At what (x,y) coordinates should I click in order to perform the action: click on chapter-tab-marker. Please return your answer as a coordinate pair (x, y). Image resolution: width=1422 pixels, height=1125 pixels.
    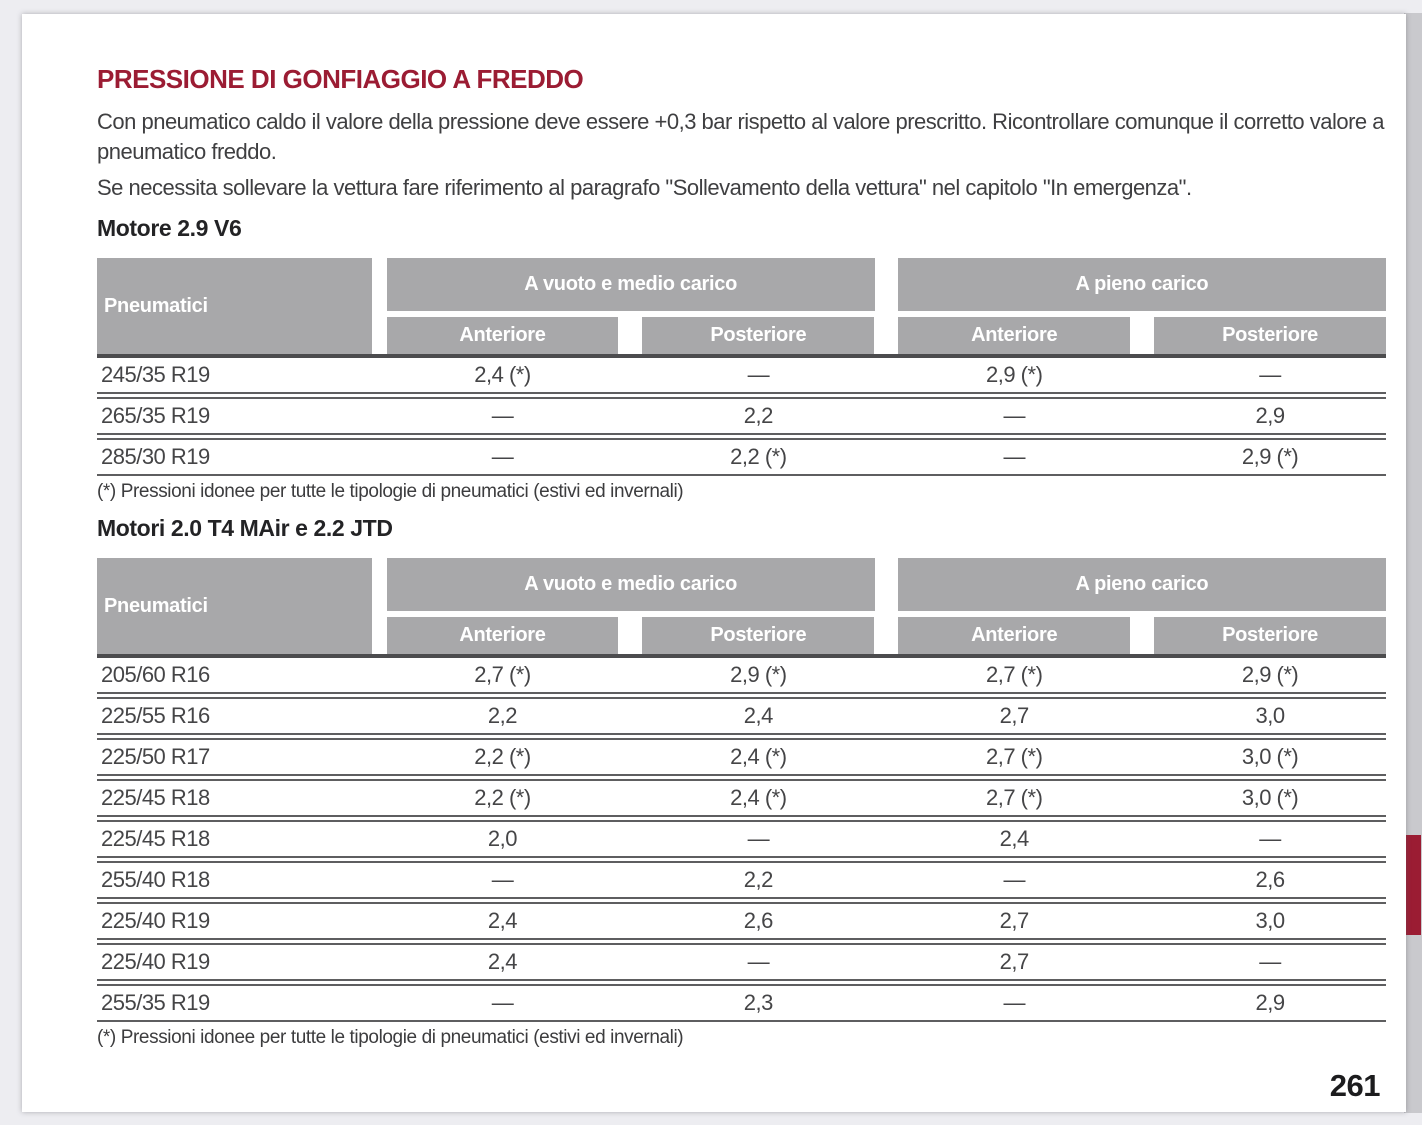
    Looking at the image, I should click on (1411, 885).